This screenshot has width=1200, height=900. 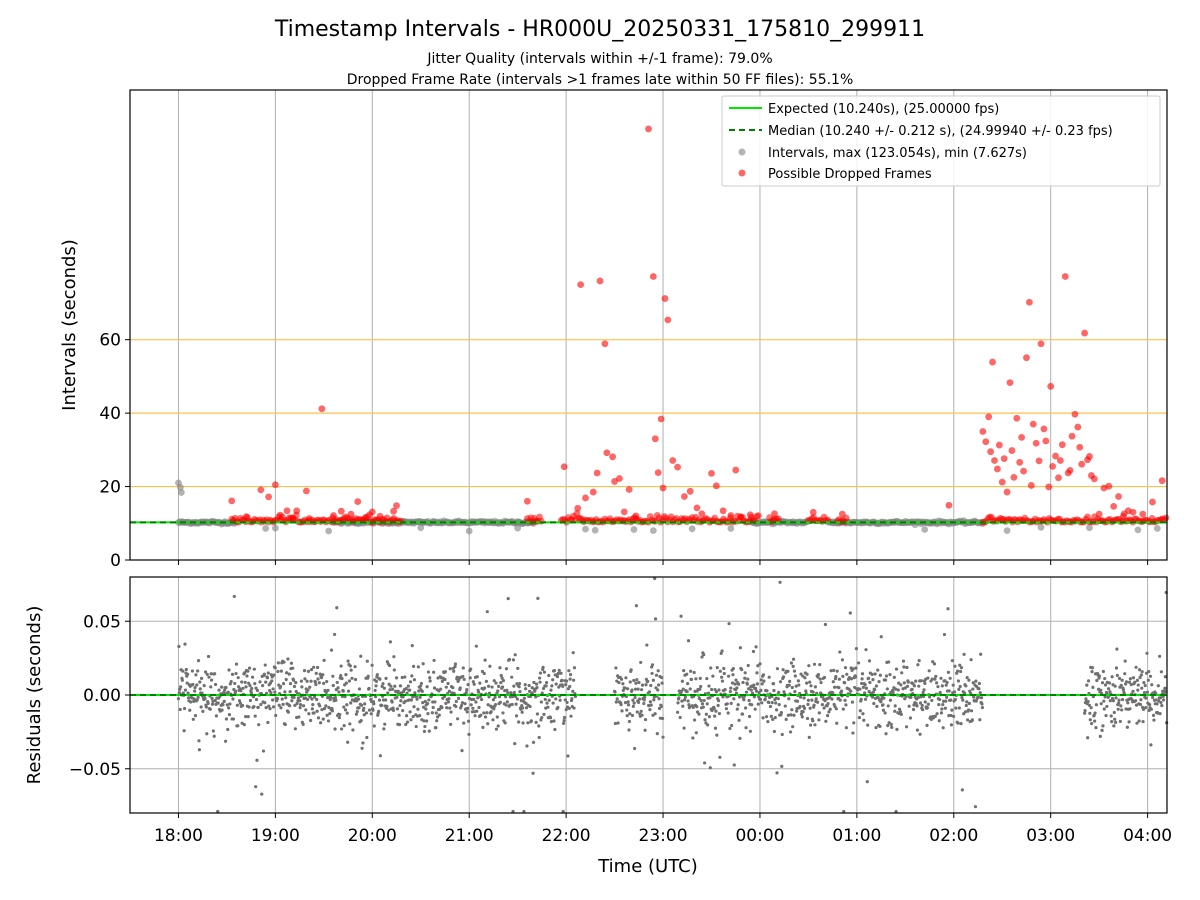 What do you see at coordinates (742, 173) in the screenshot?
I see `legend-dropped-swatch` at bounding box center [742, 173].